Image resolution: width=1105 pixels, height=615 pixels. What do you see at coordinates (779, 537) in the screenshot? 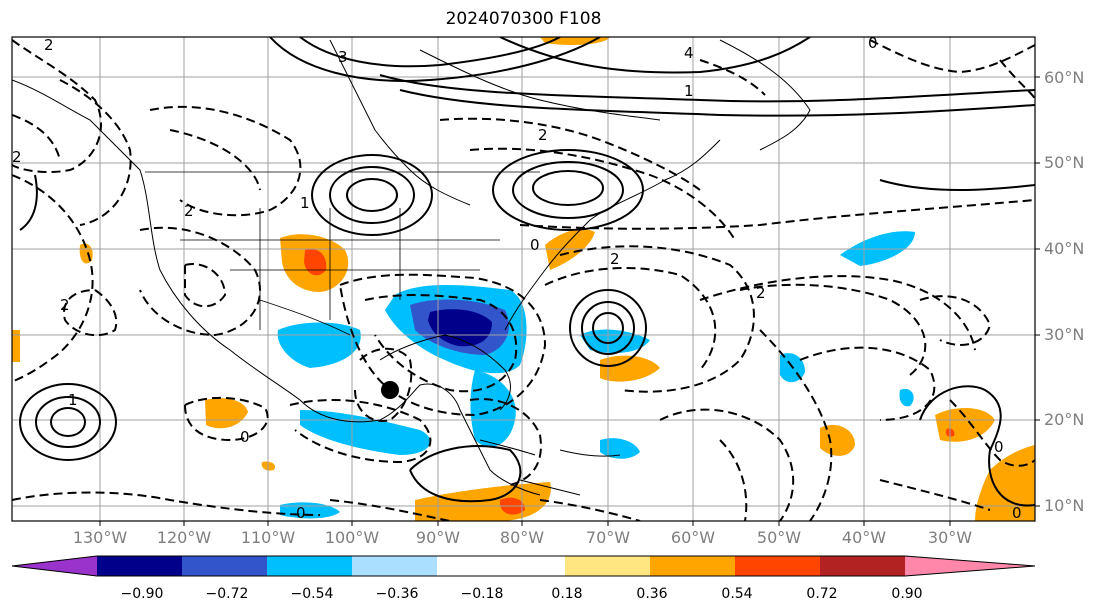
I see `lon-label: 50°W` at bounding box center [779, 537].